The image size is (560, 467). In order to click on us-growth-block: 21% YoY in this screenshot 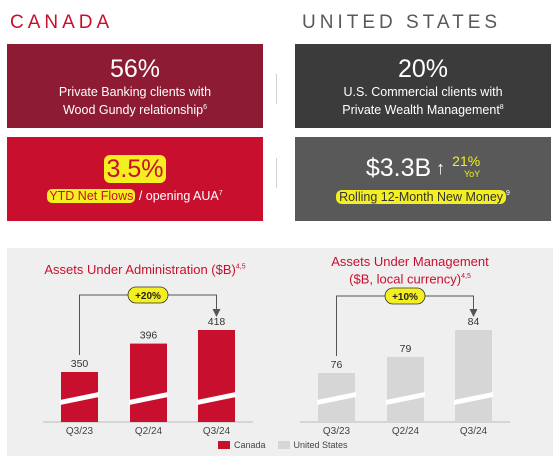, I will do `click(466, 167)`.